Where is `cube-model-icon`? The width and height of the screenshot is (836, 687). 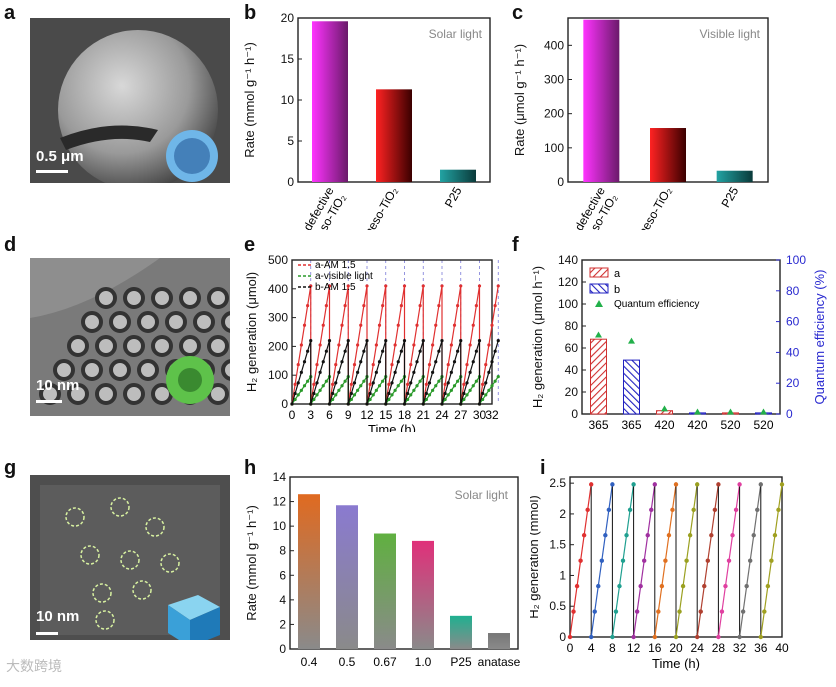
cube-model-icon is located at coordinates (194, 617).